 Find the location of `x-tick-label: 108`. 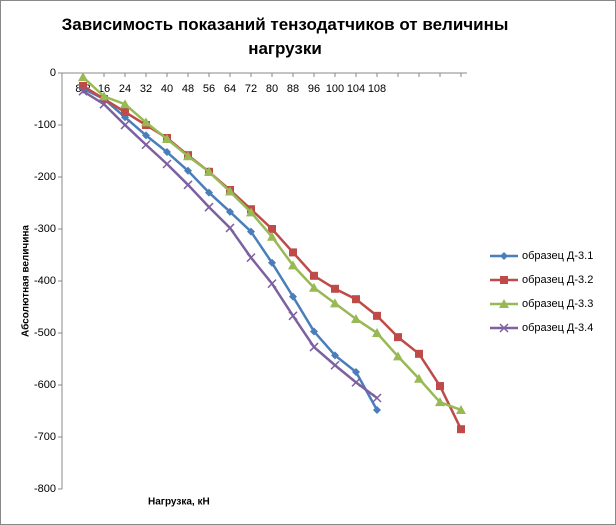

x-tick-label: 108 is located at coordinates (377, 89).